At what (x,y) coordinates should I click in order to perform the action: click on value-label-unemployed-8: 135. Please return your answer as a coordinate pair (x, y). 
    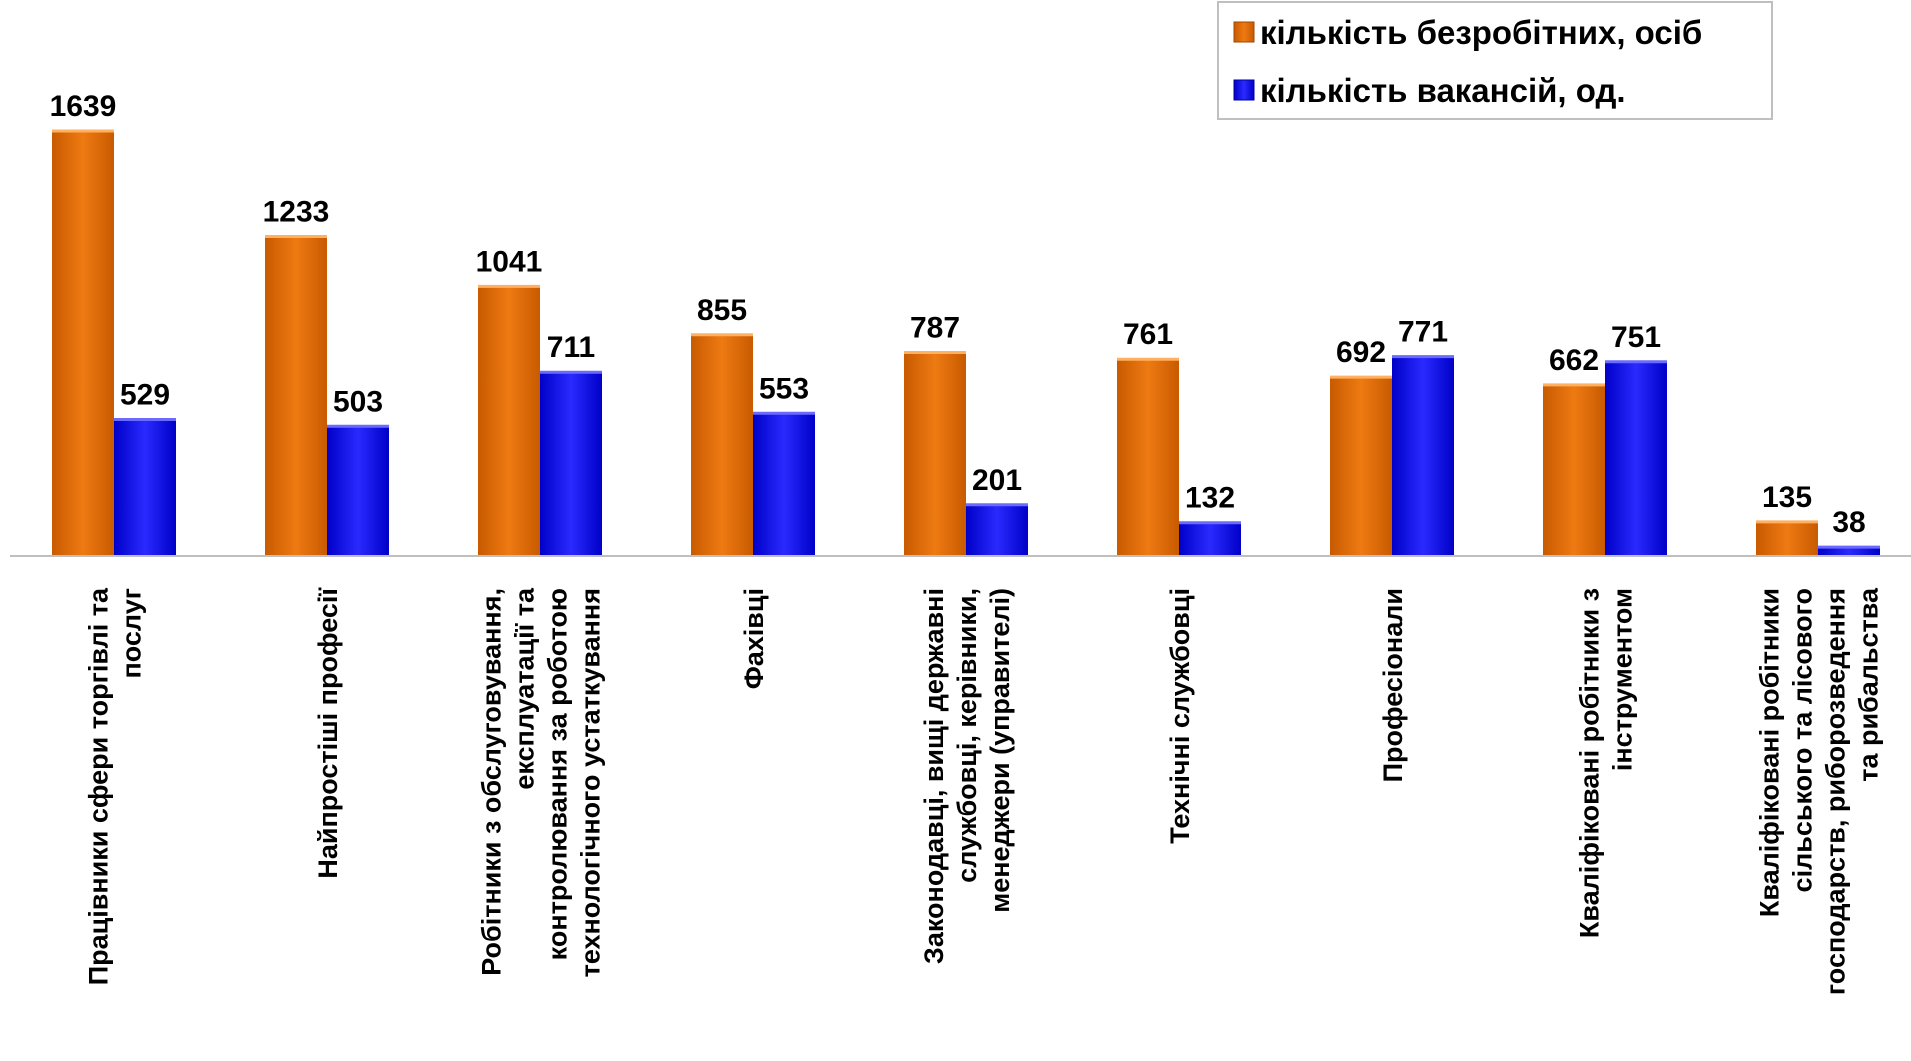
    Looking at the image, I should click on (1787, 497).